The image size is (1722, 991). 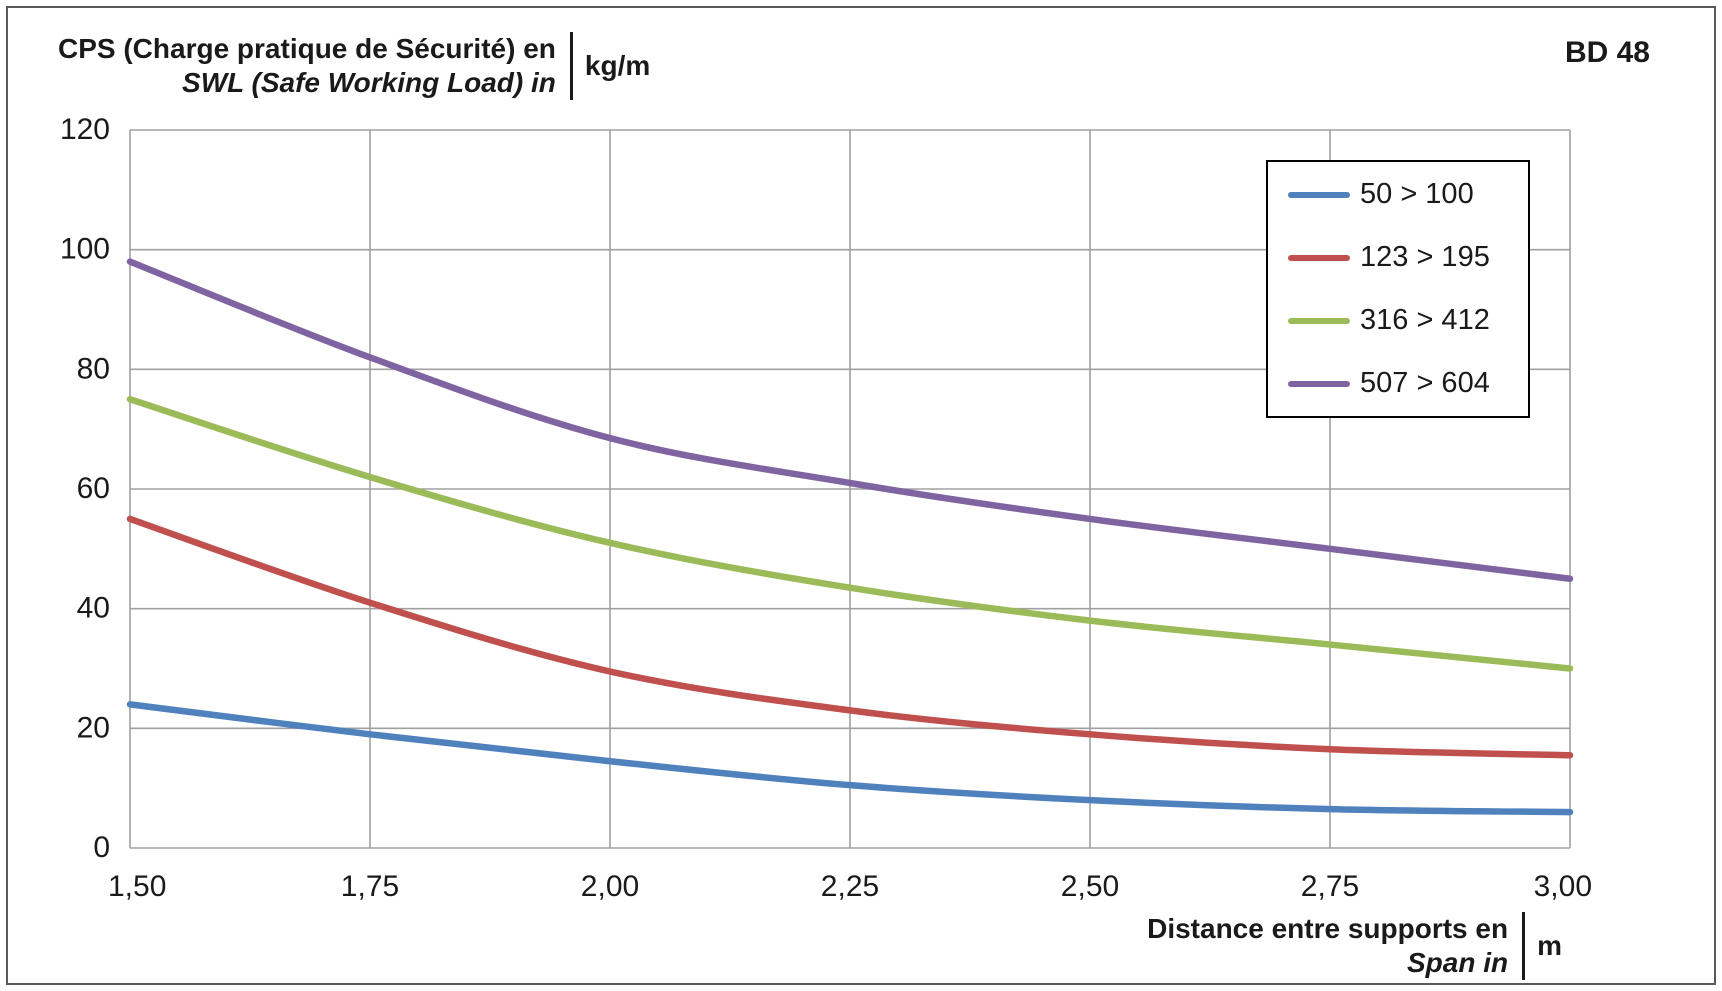 What do you see at coordinates (1425, 320) in the screenshot?
I see `legend-label: 316 > 412` at bounding box center [1425, 320].